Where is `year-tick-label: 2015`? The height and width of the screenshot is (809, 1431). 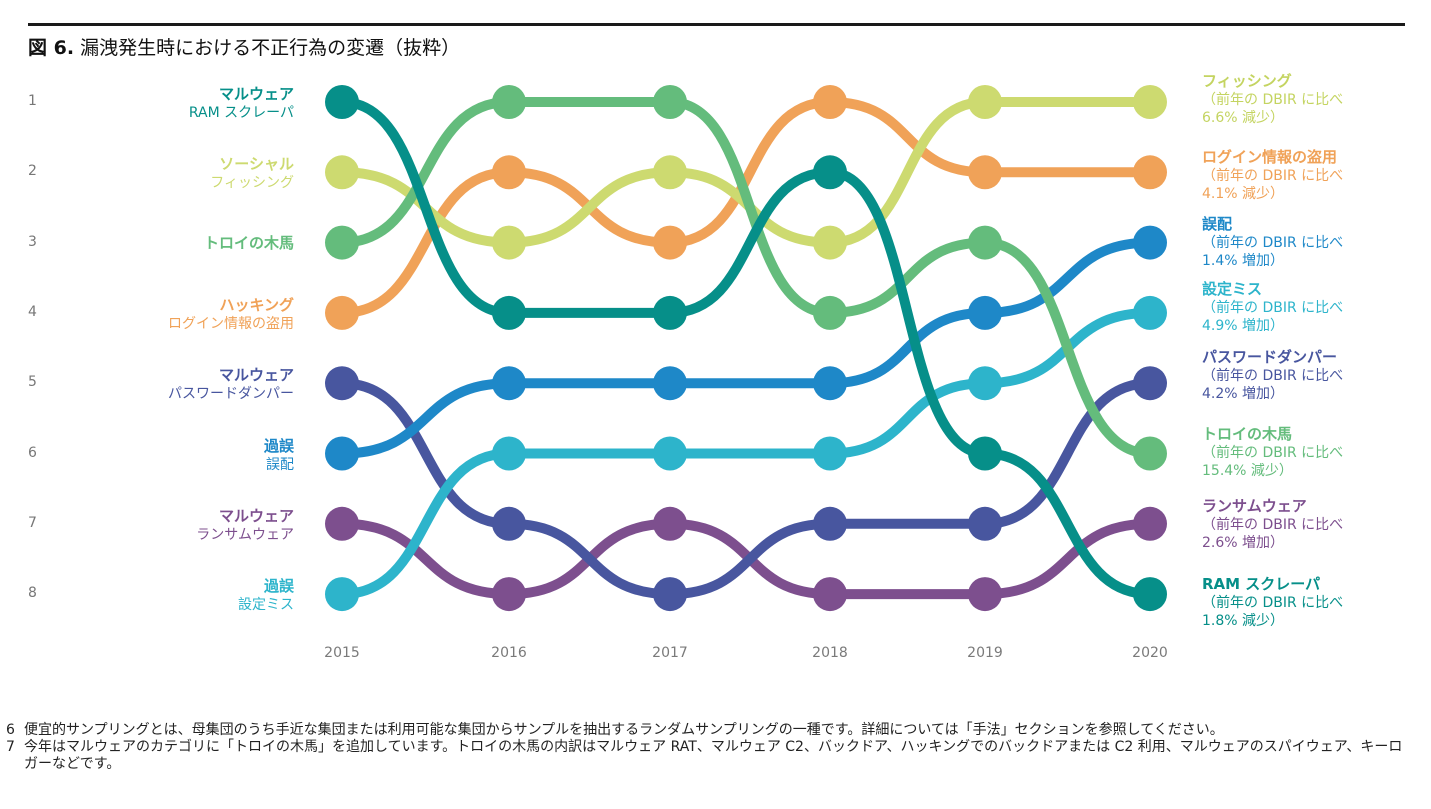 year-tick-label: 2015 is located at coordinates (342, 653).